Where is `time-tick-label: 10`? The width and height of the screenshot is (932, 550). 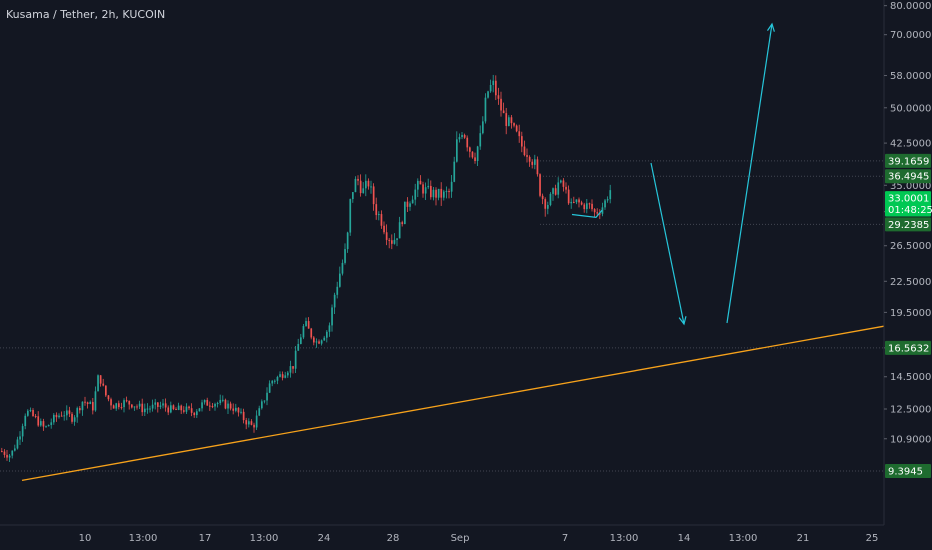 time-tick-label: 10 is located at coordinates (85, 538).